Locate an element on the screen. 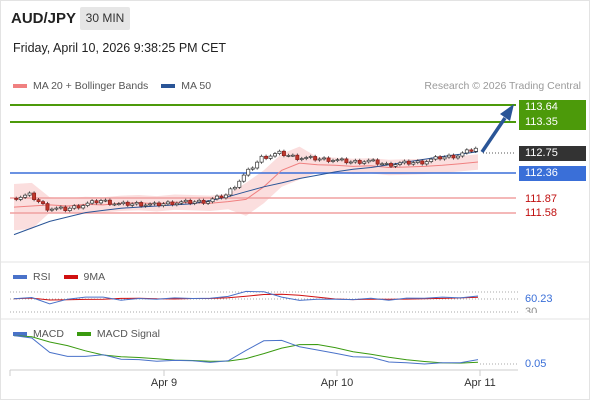 Image resolution: width=590 pixels, height=400 pixels. legend-swatch-9ma is located at coordinates (70, 277).